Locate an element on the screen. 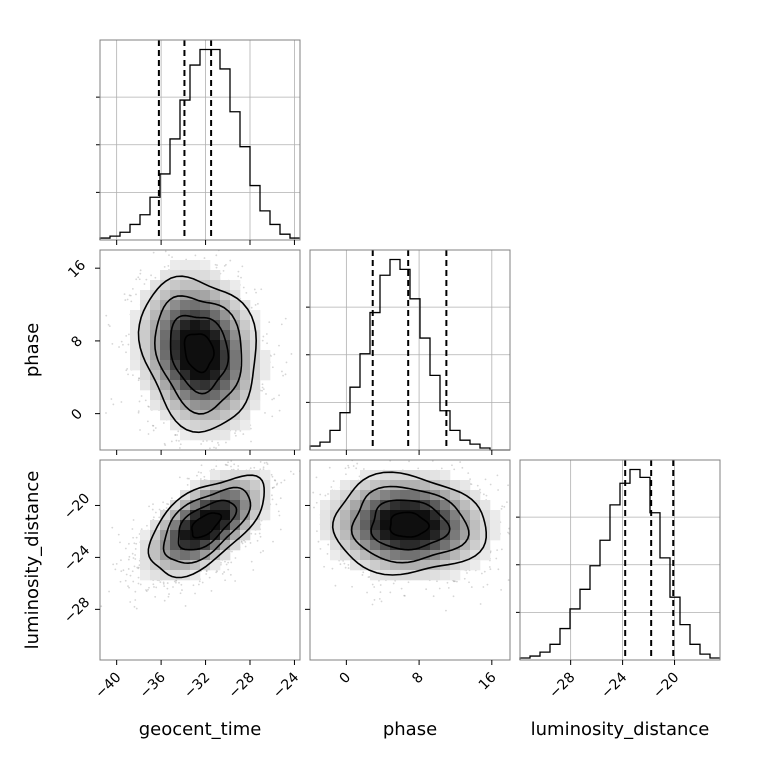  panel-frame is located at coordinates (200, 140).